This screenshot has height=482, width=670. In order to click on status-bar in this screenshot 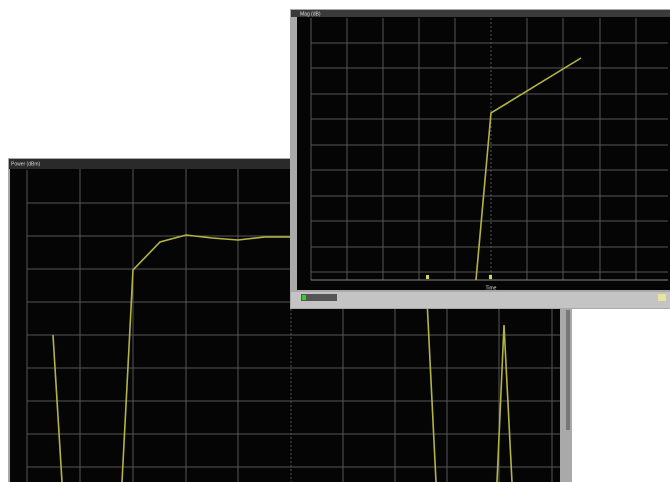, I will do `click(480, 300)`.